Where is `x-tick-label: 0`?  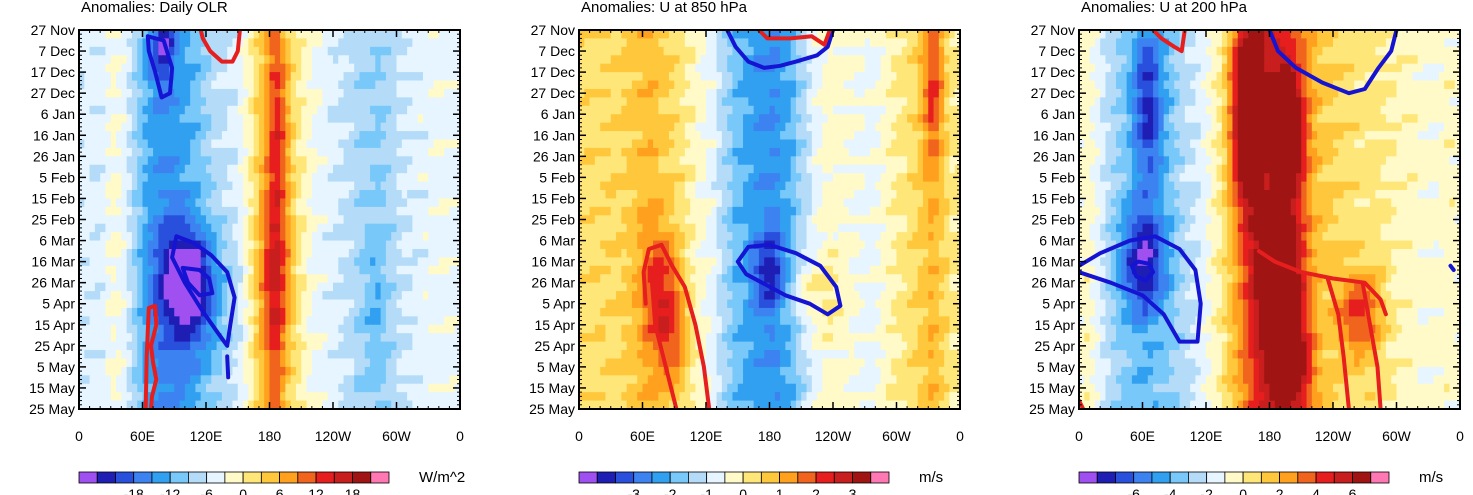 x-tick-label: 0 is located at coordinates (79, 436).